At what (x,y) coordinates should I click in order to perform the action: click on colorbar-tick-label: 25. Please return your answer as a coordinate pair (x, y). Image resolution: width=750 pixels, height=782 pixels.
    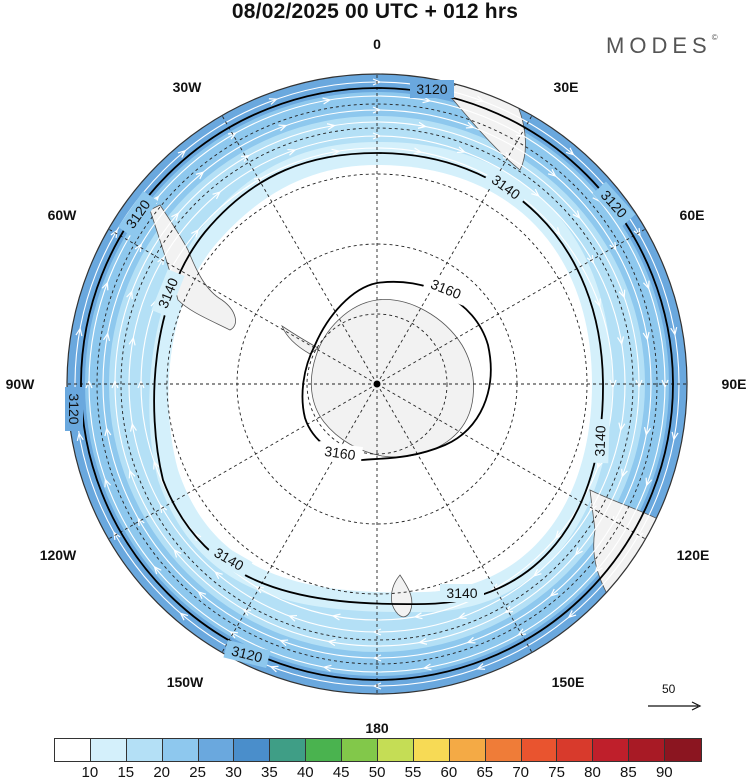
    Looking at the image, I should click on (197, 772).